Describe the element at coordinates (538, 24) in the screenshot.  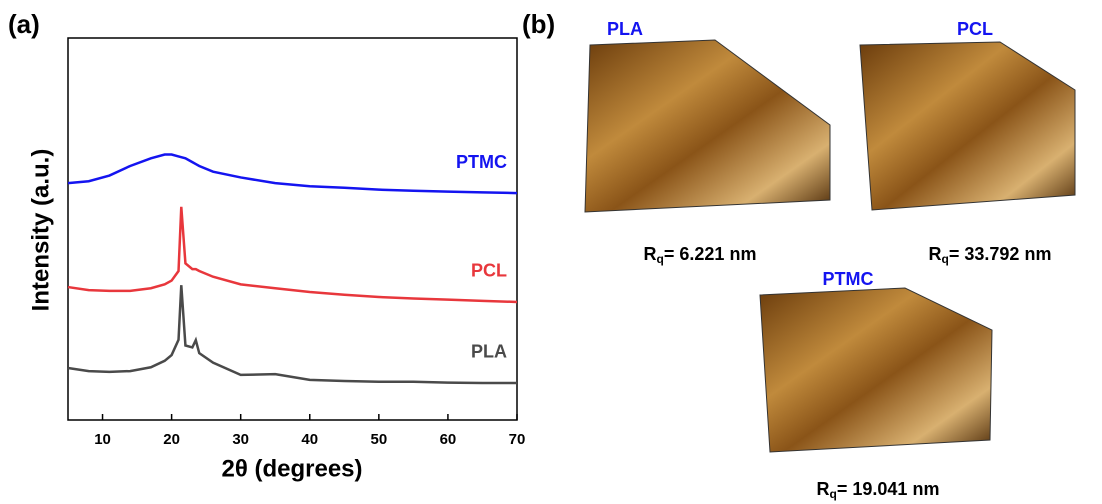
I see `panel-label: (b)` at that location.